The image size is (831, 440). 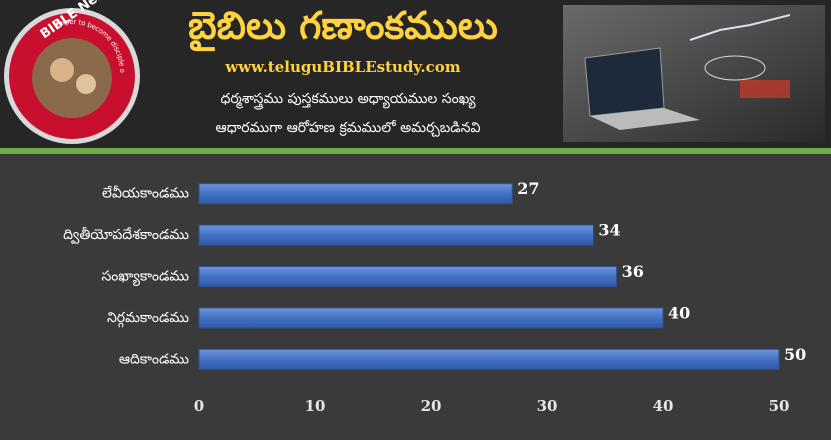 I want to click on x-tick-label: 30, so click(x=547, y=406).